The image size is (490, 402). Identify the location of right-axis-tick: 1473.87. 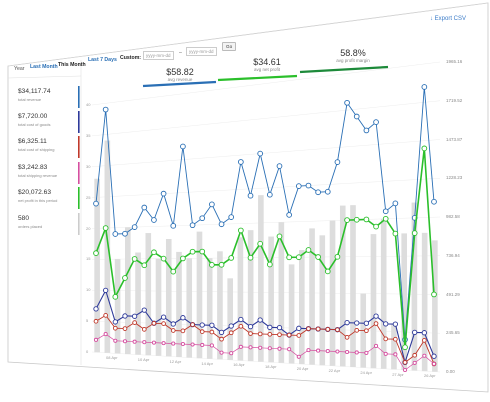
(454, 139).